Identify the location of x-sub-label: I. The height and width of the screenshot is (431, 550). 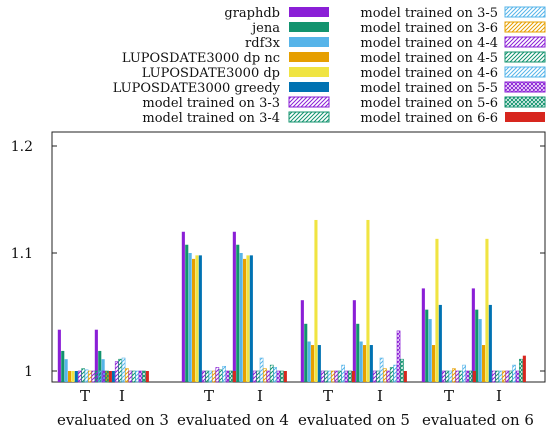
(122, 396).